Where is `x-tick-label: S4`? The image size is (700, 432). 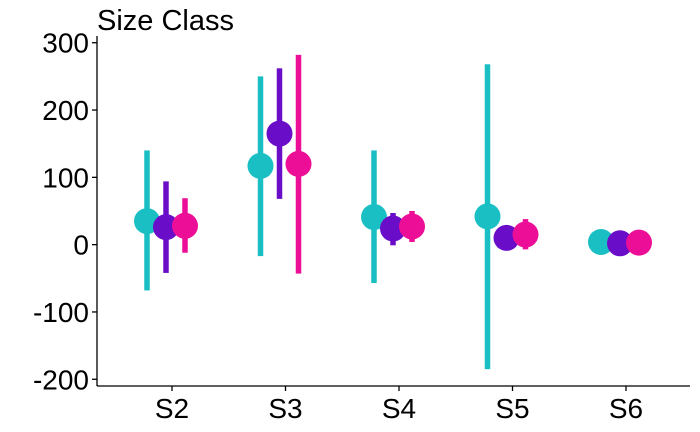
x-tick-label: S4 is located at coordinates (399, 408).